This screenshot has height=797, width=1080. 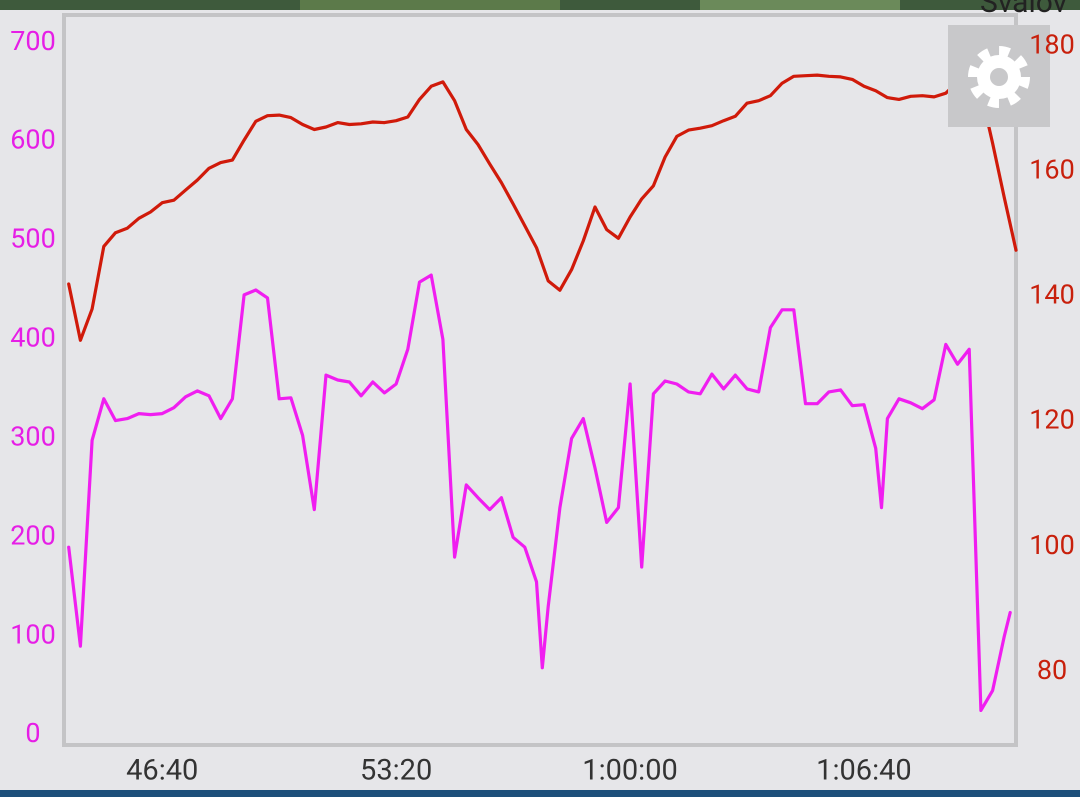 I want to click on gear-teeth, so click(x=999, y=77).